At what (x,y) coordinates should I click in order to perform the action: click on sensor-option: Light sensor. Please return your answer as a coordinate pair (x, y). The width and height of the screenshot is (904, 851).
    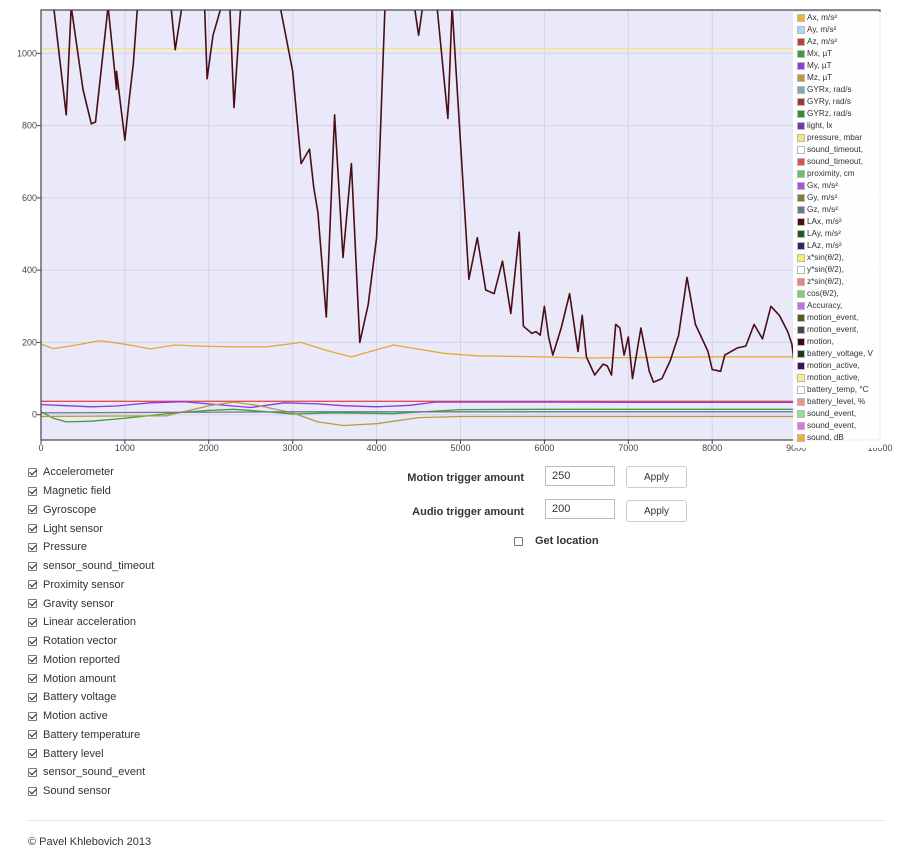
    Looking at the image, I should click on (91, 528).